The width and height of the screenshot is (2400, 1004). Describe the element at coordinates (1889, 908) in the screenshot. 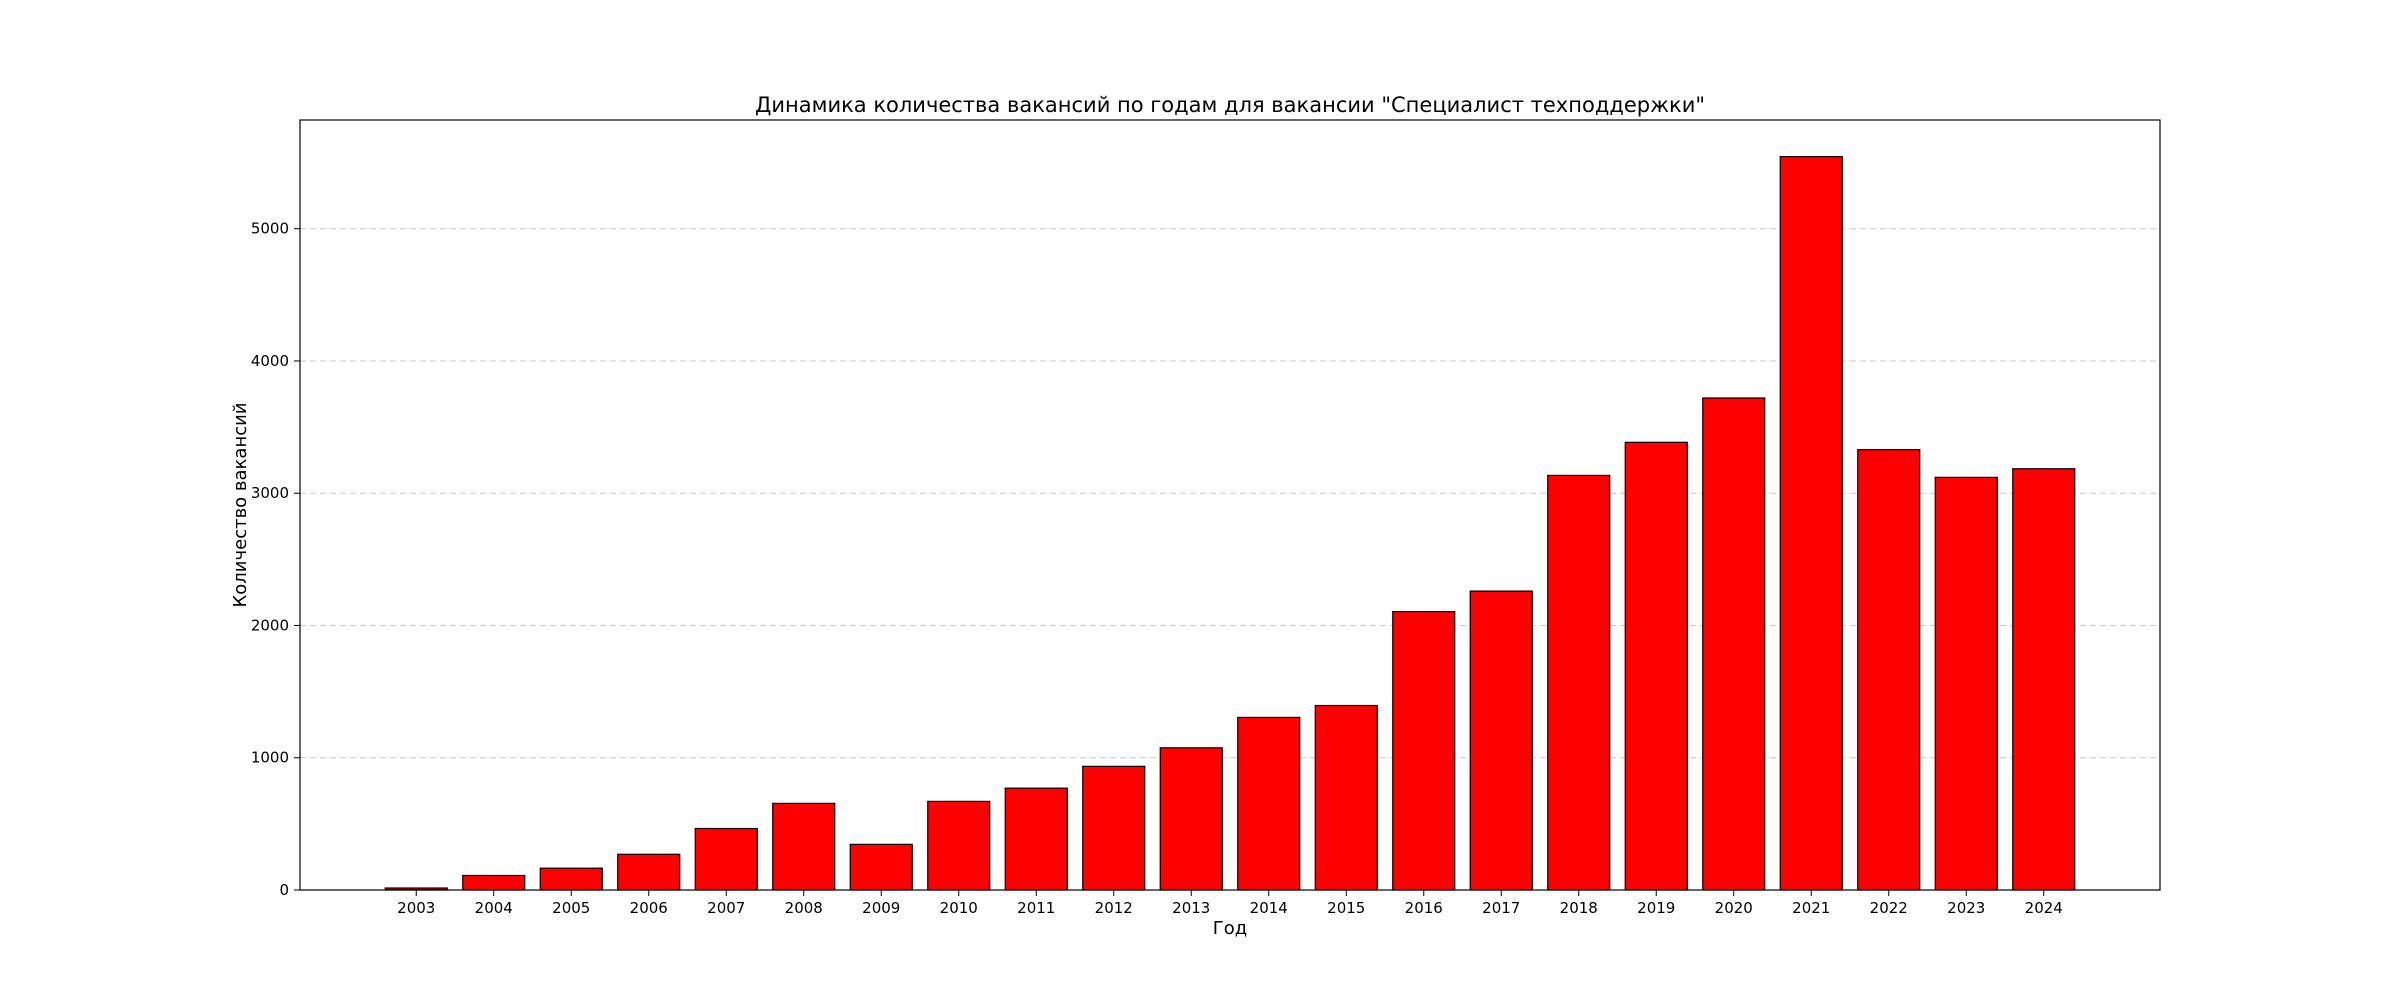

I see `x-tick-label: 2022` at that location.